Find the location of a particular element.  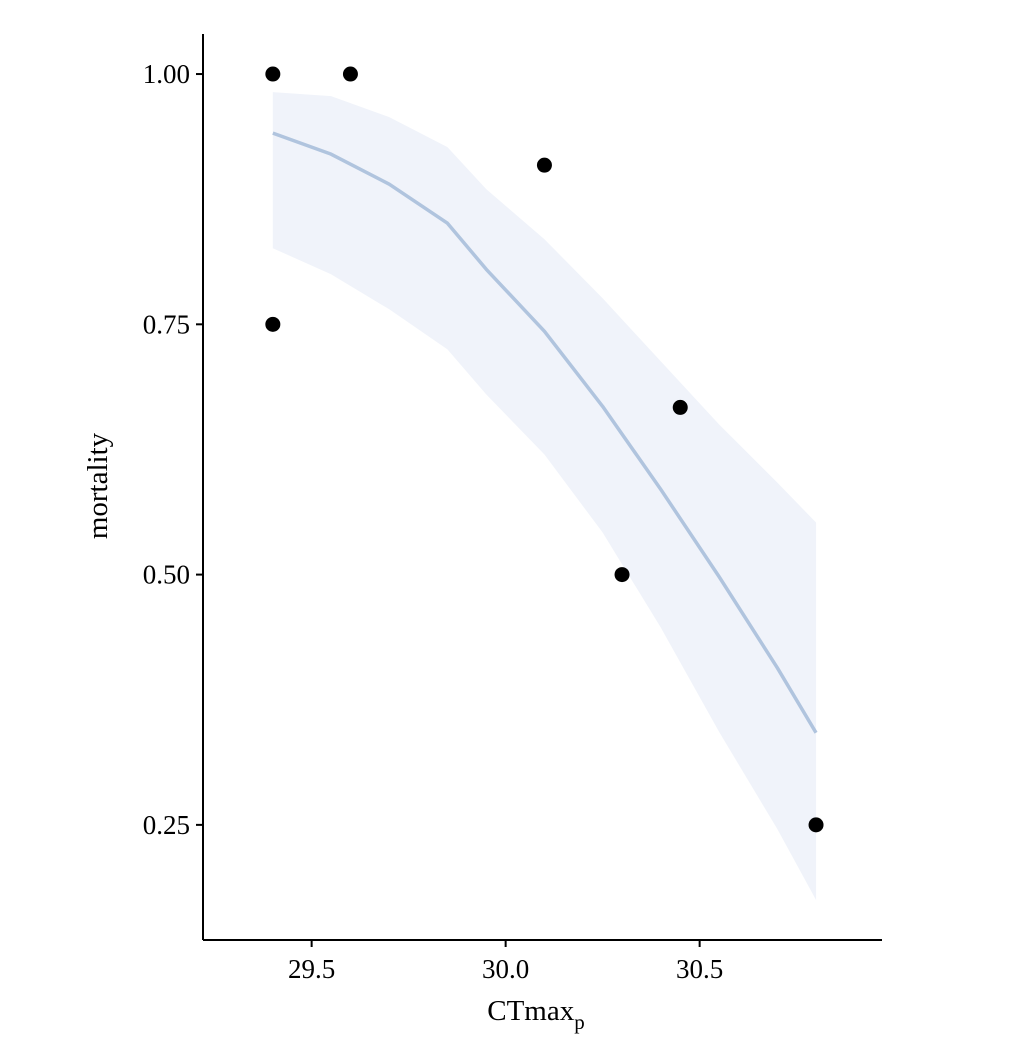

x-axis-title: CTmaxp is located at coordinates (536, 1014).